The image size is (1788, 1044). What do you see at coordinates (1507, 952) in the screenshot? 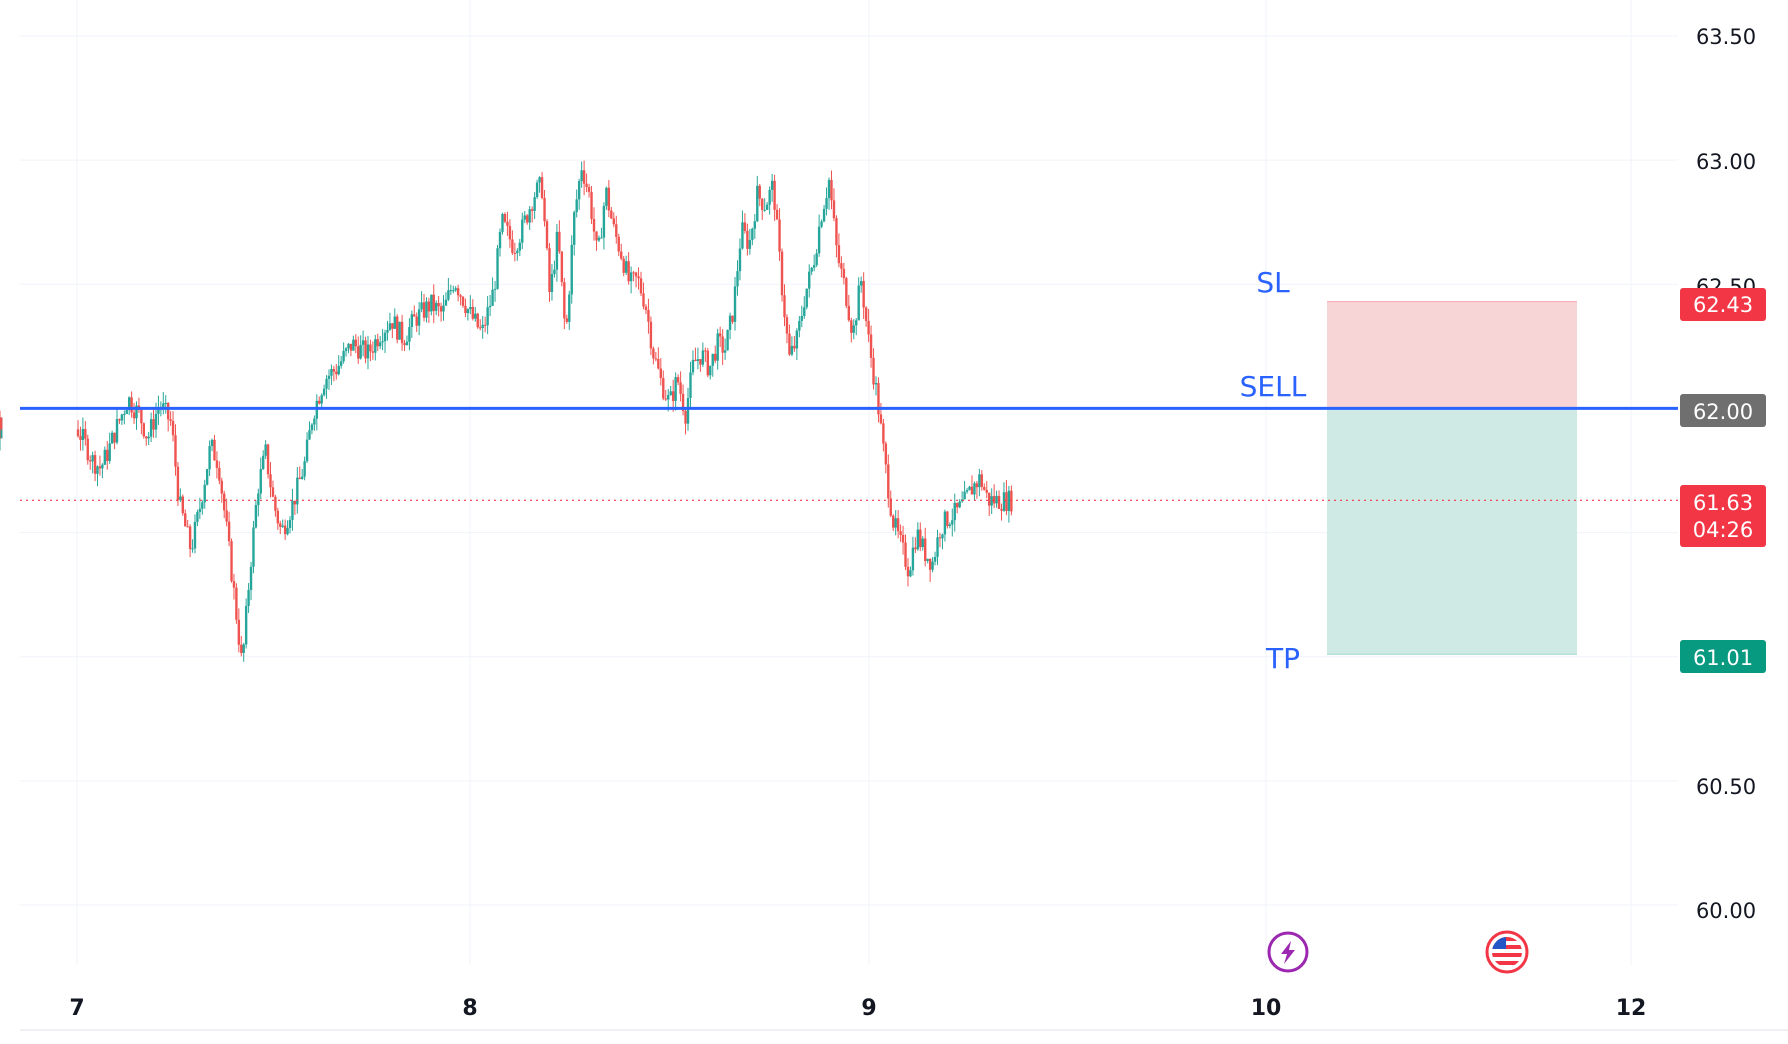
I see `us-flag-icon` at bounding box center [1507, 952].